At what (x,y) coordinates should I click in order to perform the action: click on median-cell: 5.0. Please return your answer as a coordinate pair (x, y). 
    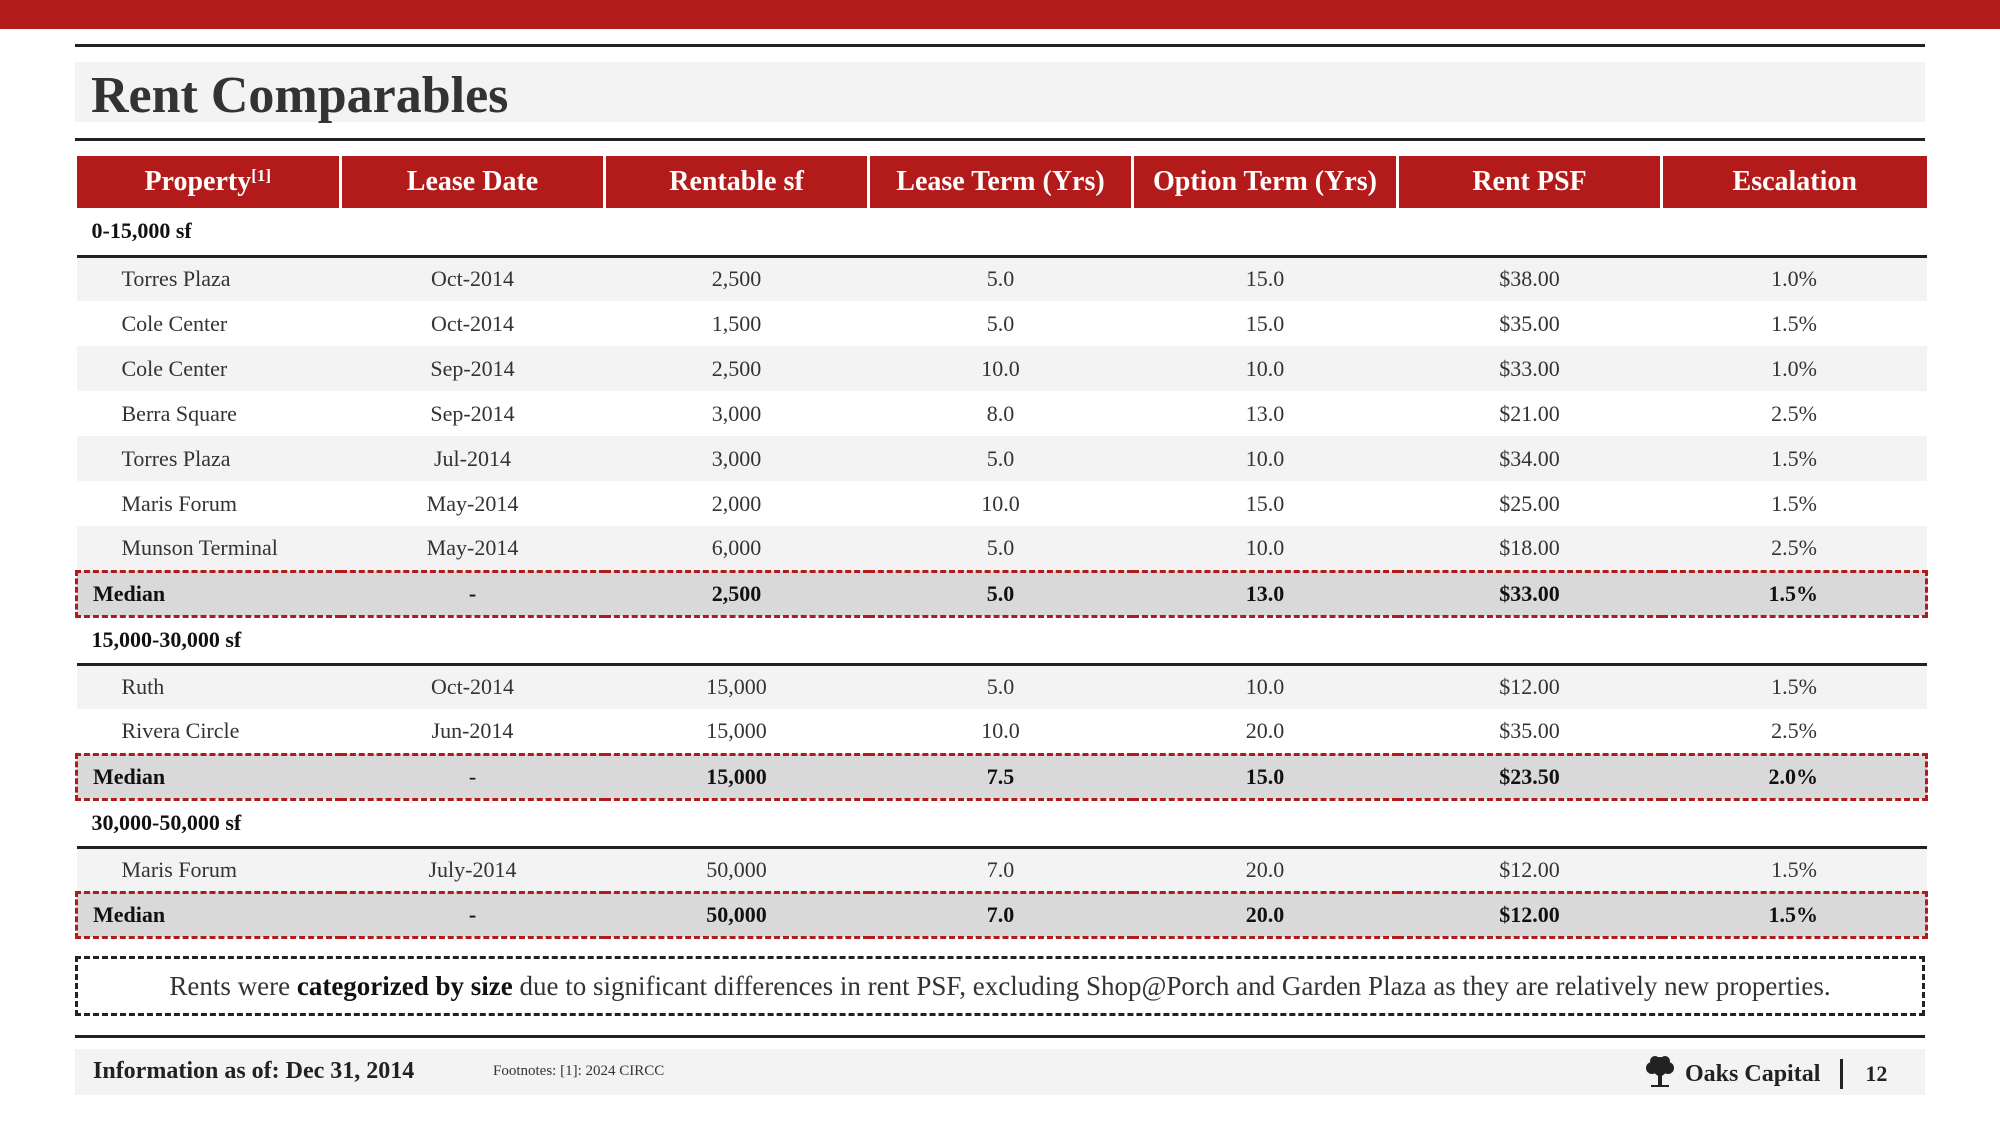
    Looking at the image, I should click on (1000, 593).